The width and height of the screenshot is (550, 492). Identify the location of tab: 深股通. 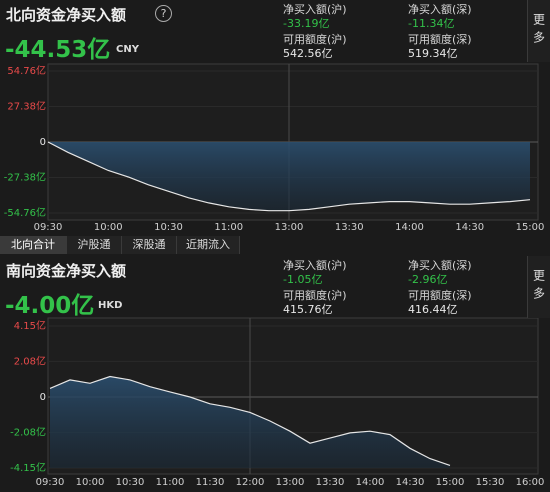
(149, 245).